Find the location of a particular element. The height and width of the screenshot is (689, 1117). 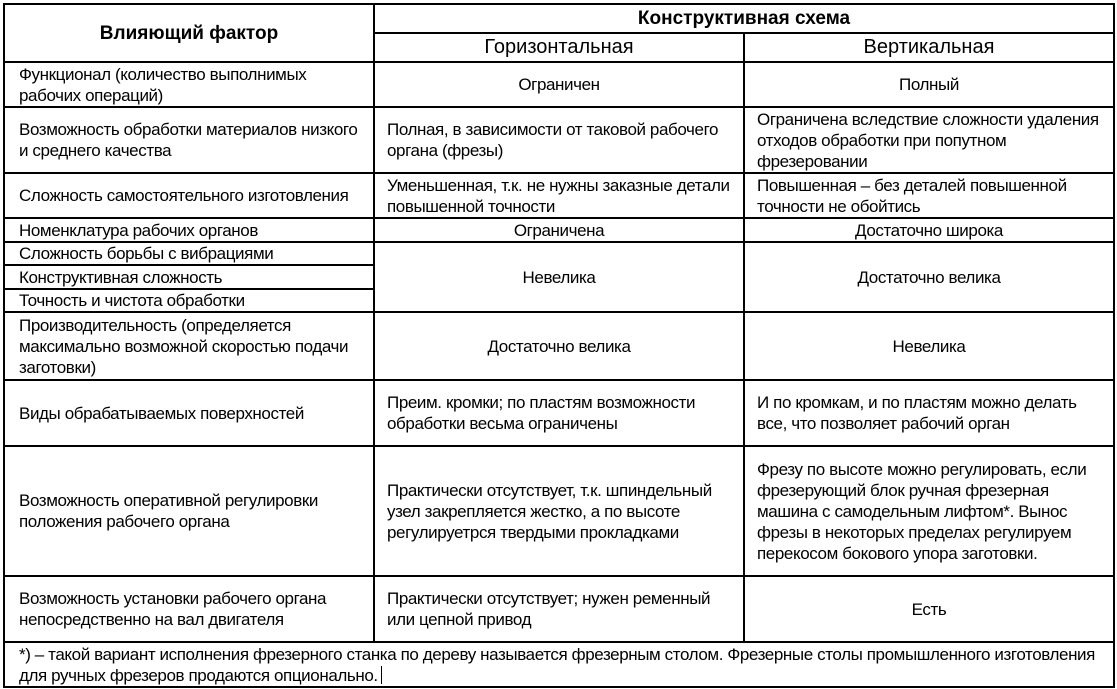

factor-cell: Виды обрабатываемых поверхностей is located at coordinates (189, 413).